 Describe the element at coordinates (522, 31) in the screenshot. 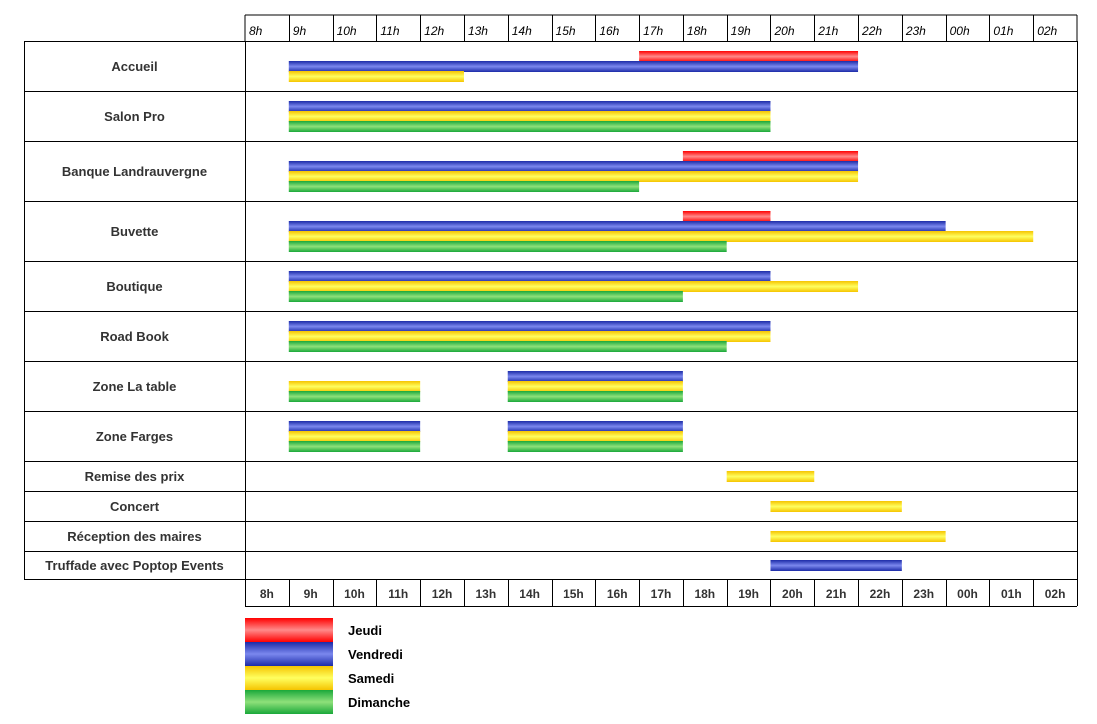

I see `top-time-tick: 14h` at that location.